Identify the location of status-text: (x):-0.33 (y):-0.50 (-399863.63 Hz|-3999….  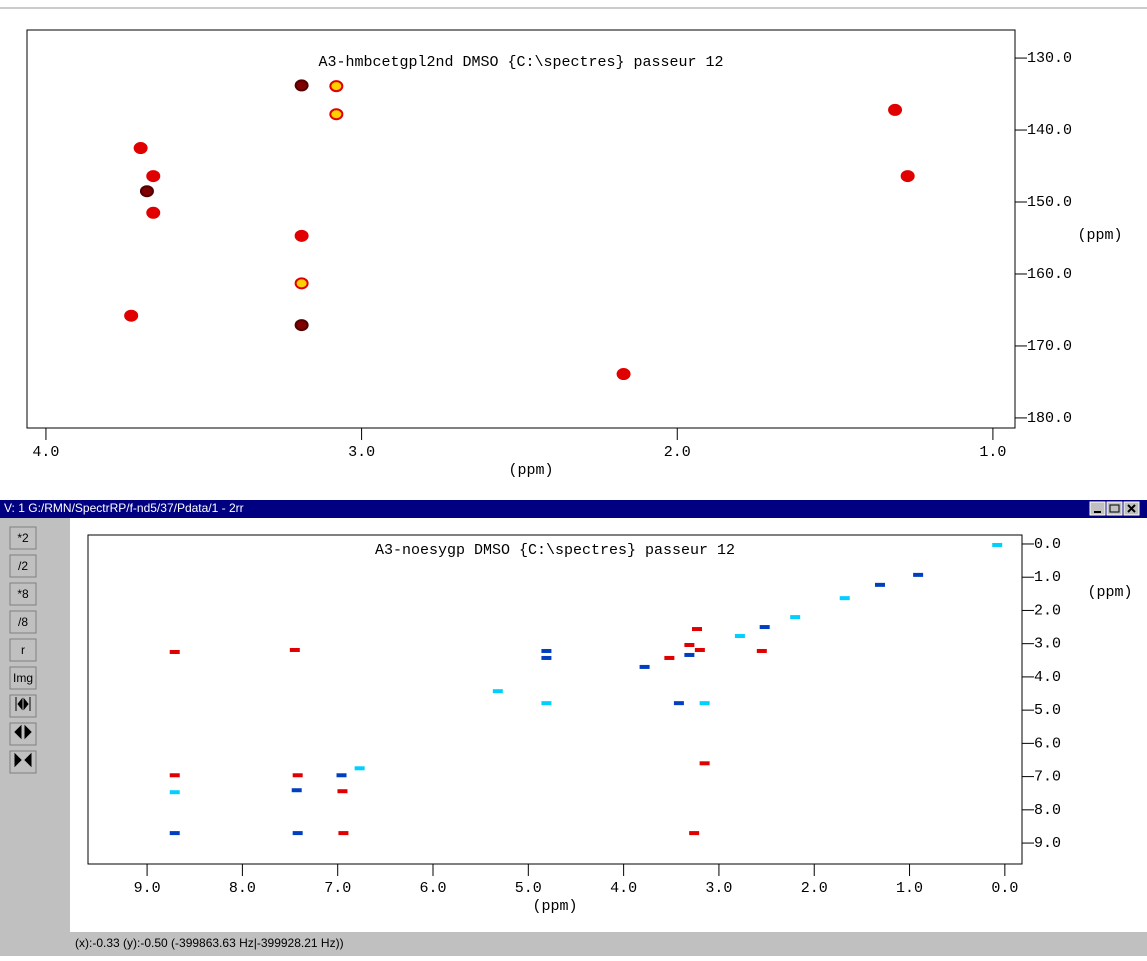
(209, 943).